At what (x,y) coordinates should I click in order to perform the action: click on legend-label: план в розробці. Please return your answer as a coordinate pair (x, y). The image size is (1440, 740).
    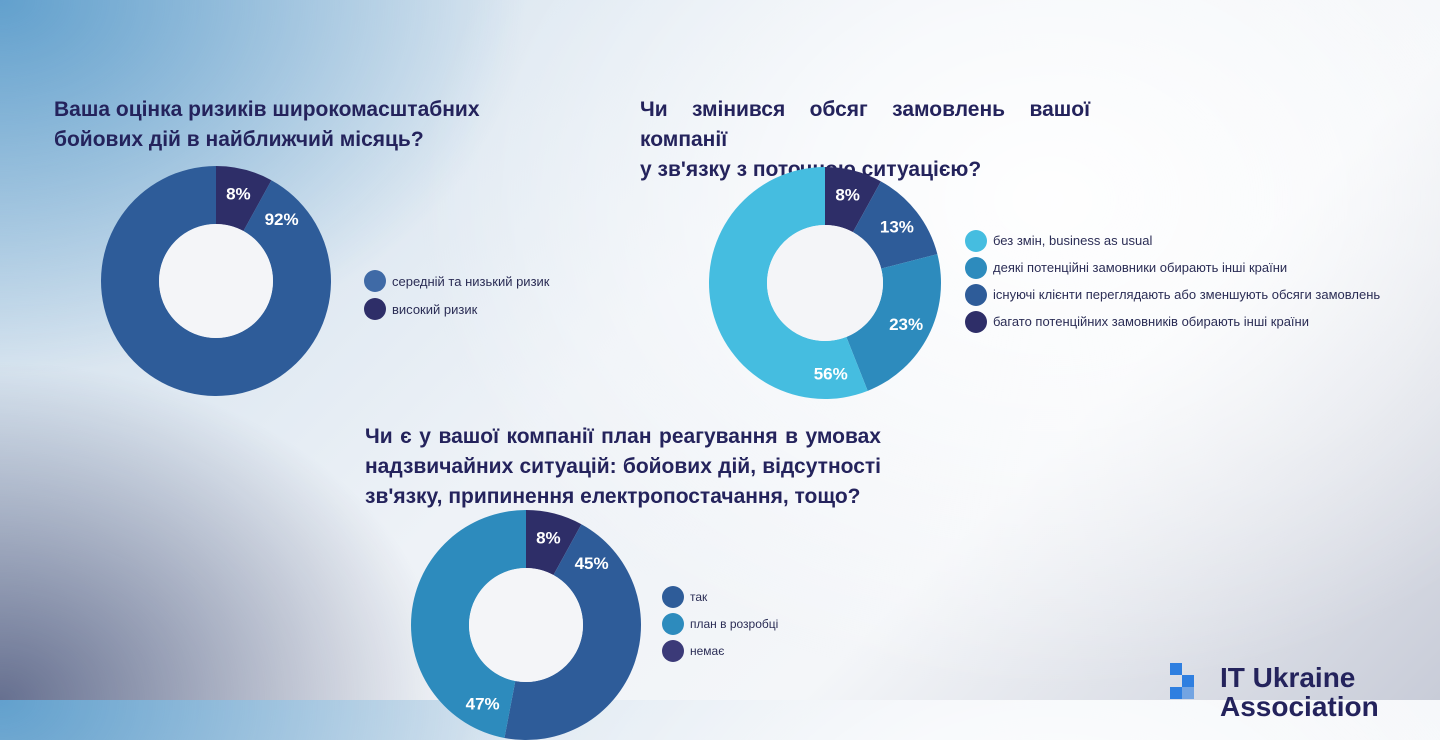
    Looking at the image, I should click on (734, 623).